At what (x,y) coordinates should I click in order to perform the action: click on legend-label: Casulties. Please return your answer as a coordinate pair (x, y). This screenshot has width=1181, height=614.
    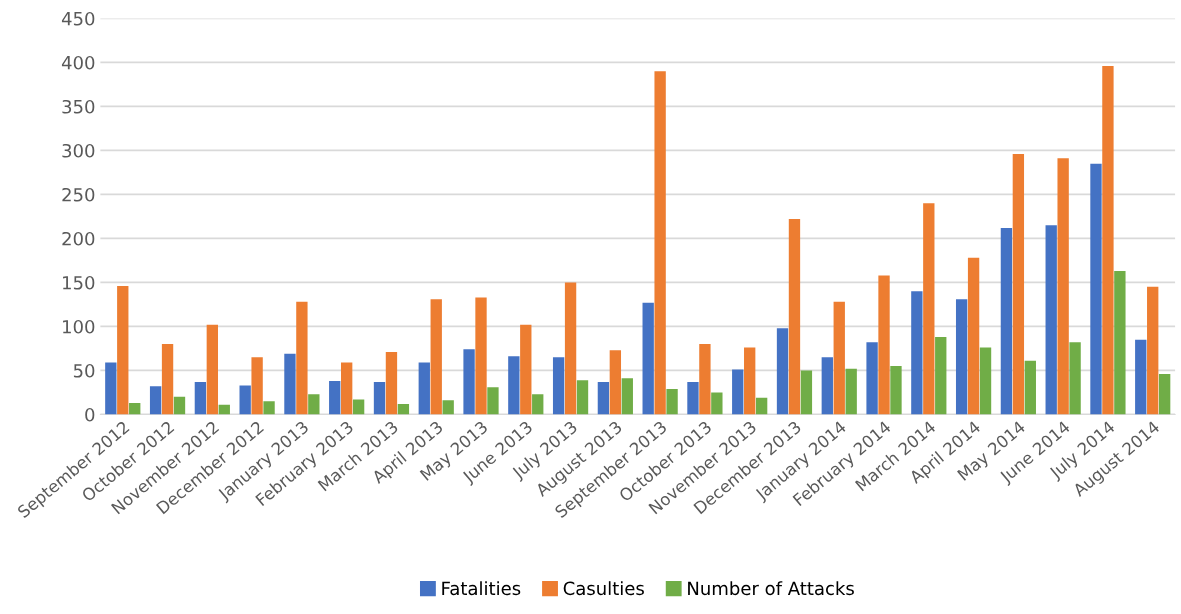
    Looking at the image, I should click on (603, 588).